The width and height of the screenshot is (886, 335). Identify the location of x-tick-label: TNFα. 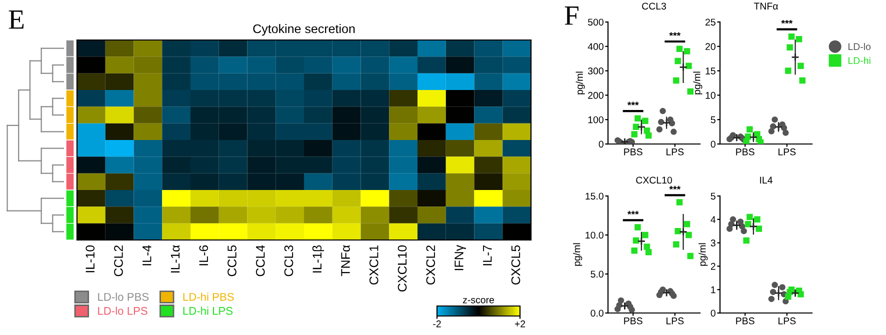
(345, 260).